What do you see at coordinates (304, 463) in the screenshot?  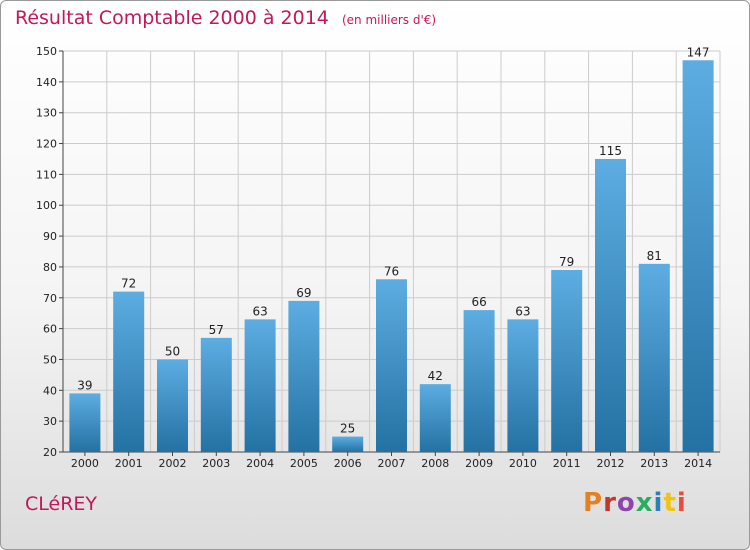 I see `x-tick-label: 2005` at bounding box center [304, 463].